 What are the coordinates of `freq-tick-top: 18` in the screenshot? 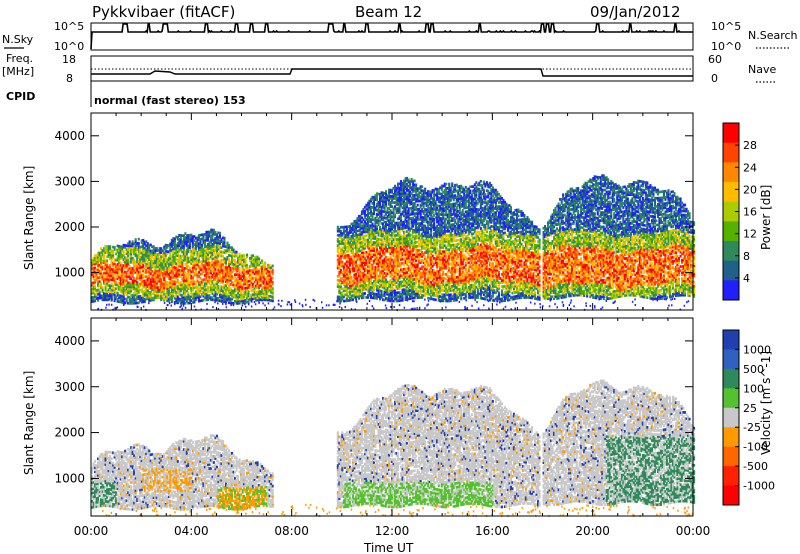 It's located at (69, 59).